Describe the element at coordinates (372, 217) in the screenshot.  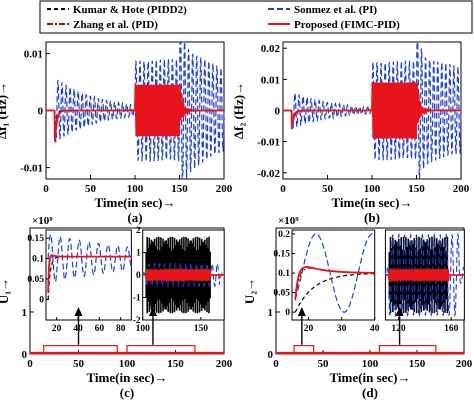
I see `panel-label: (b)` at that location.